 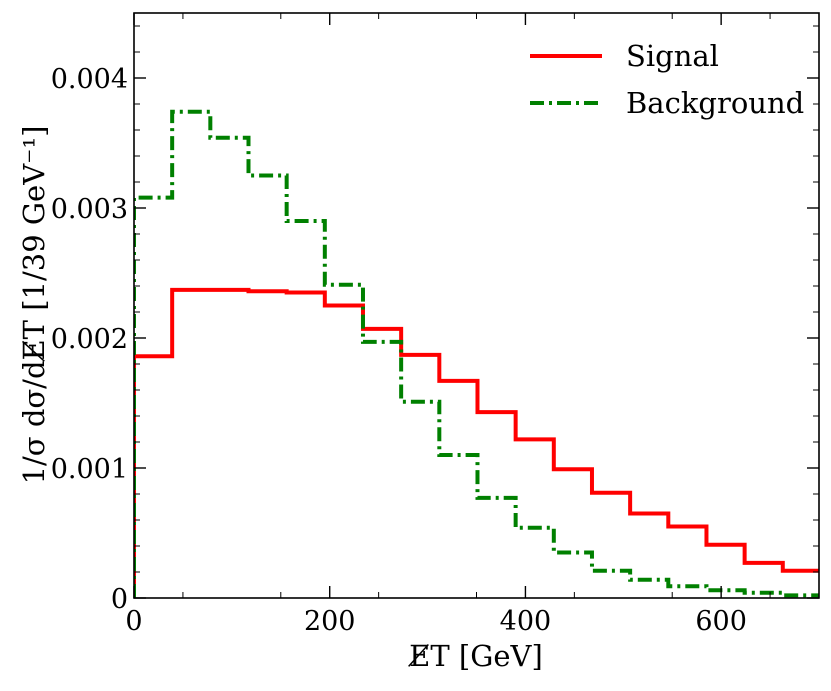 What do you see at coordinates (119, 599) in the screenshot?
I see `y-tick-label: 0` at bounding box center [119, 599].